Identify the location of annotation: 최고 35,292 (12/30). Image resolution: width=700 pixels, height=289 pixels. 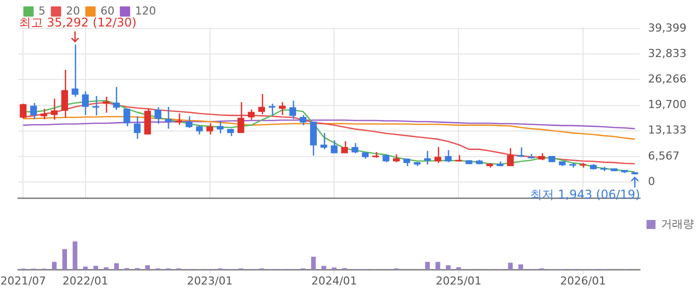
(78, 23).